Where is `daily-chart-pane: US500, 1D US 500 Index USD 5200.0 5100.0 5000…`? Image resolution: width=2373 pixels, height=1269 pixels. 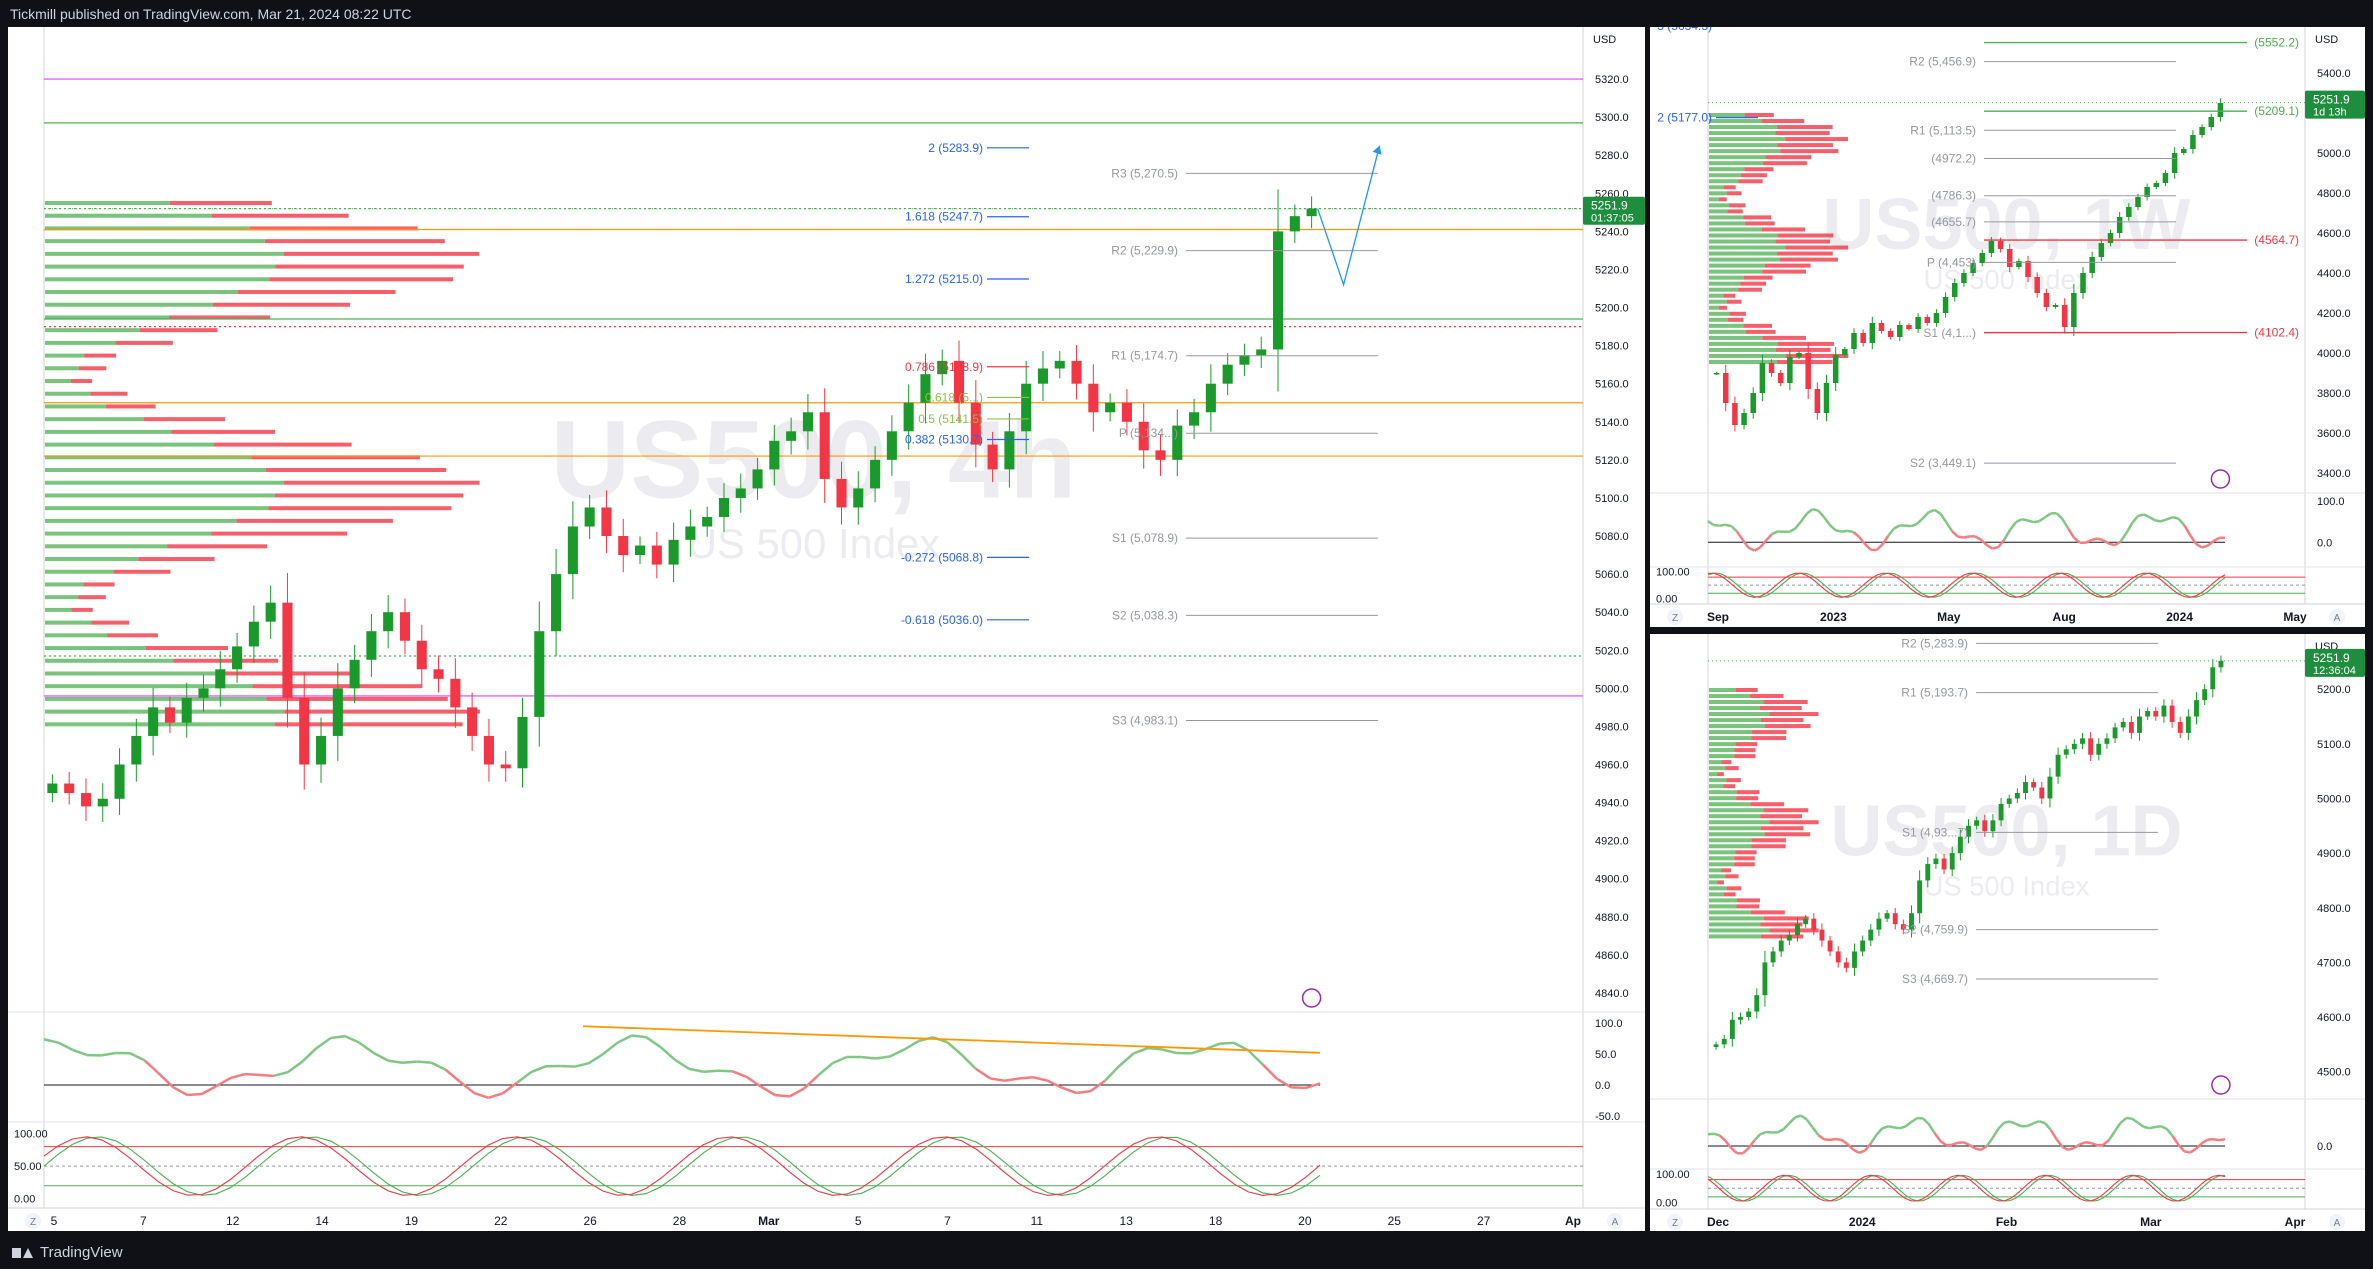
daily-chart-pane: US500, 1D US 500 Index USD 5200.0 5100.0 5000… is located at coordinates (2007, 932).